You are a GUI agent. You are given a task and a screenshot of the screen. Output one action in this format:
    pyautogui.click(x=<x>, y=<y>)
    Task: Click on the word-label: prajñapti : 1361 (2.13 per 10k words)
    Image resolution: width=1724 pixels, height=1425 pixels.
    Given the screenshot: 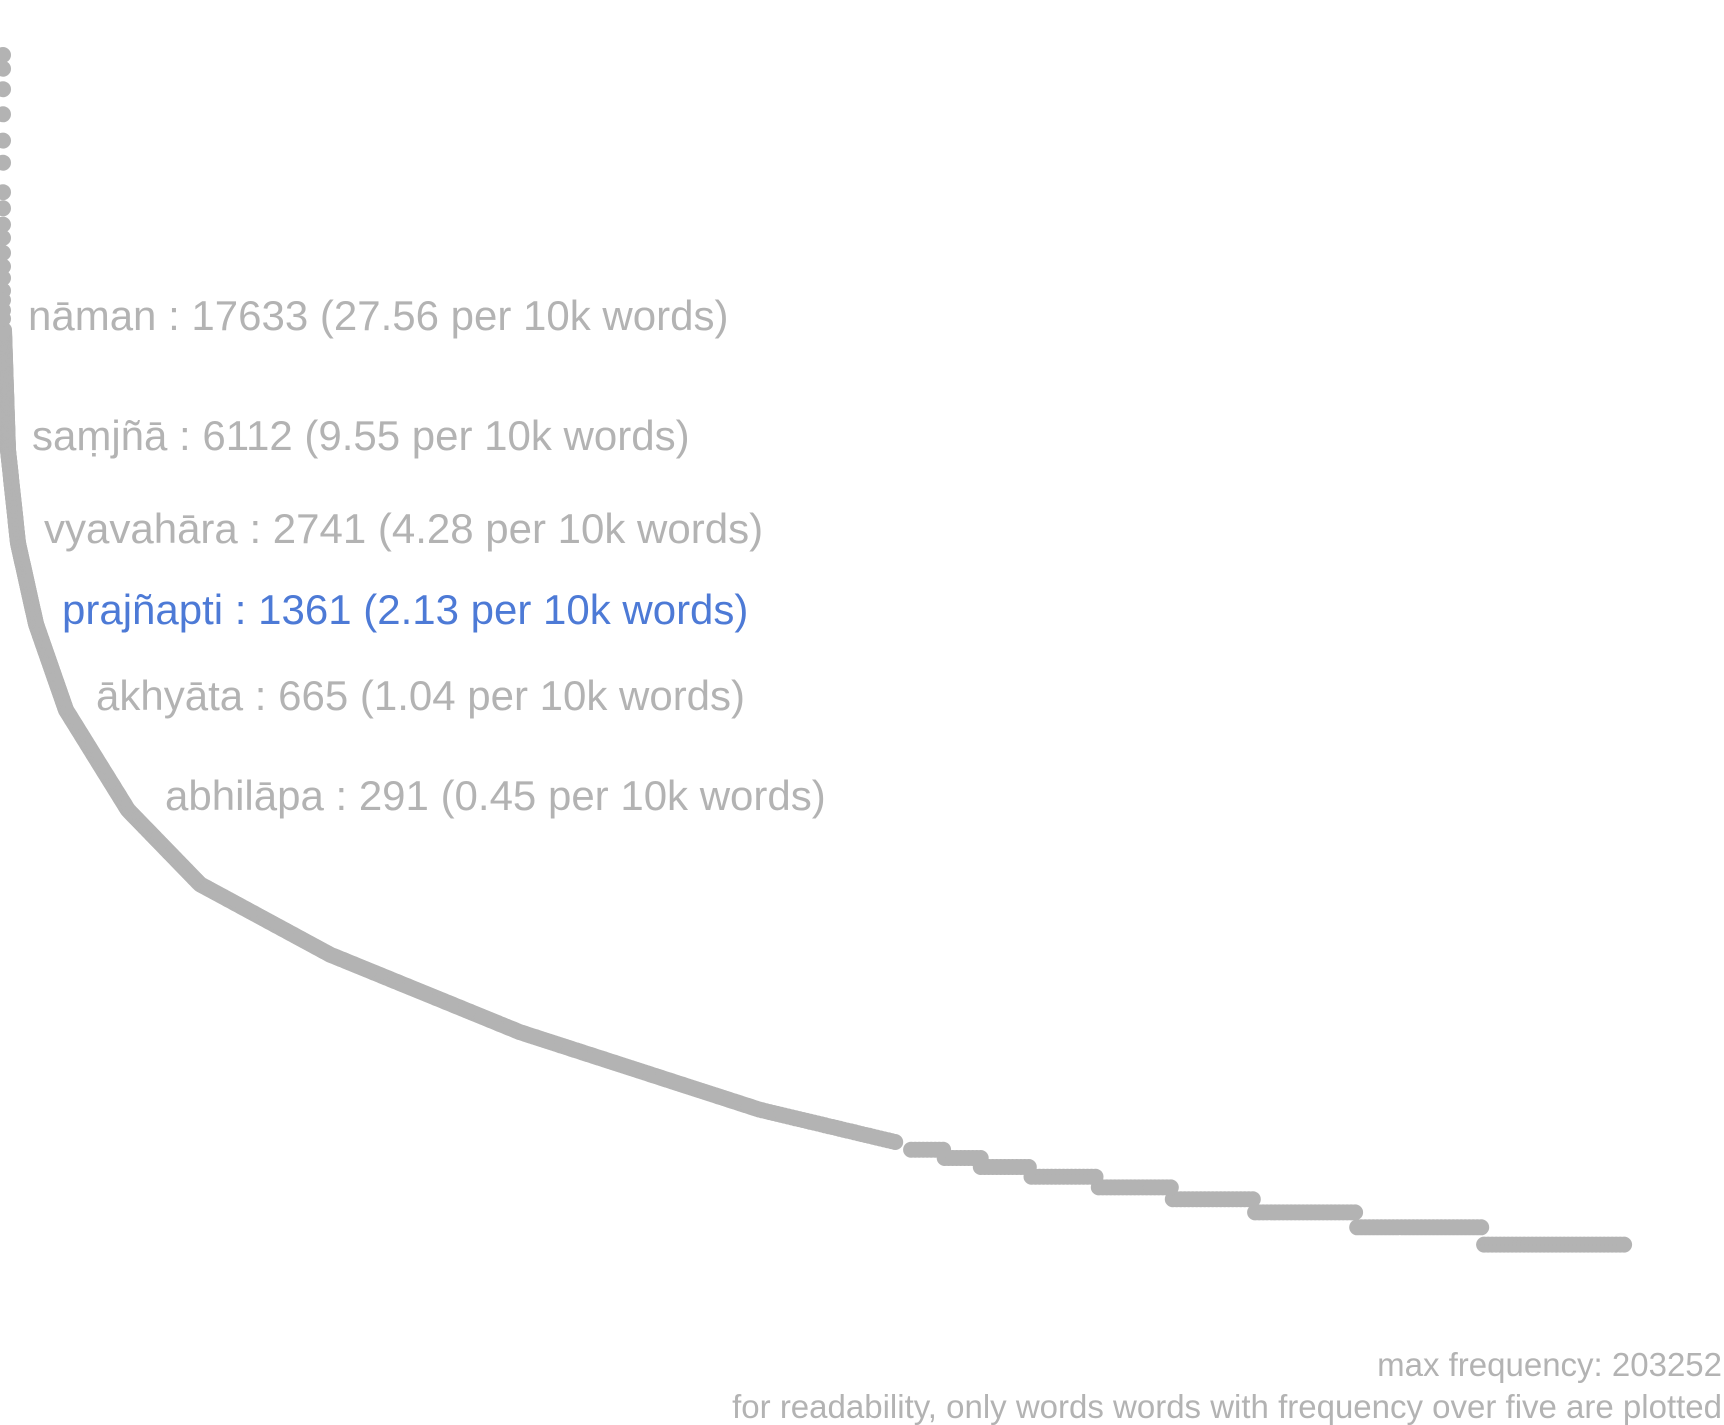 What is the action you would take?
    pyautogui.click(x=405, y=609)
    